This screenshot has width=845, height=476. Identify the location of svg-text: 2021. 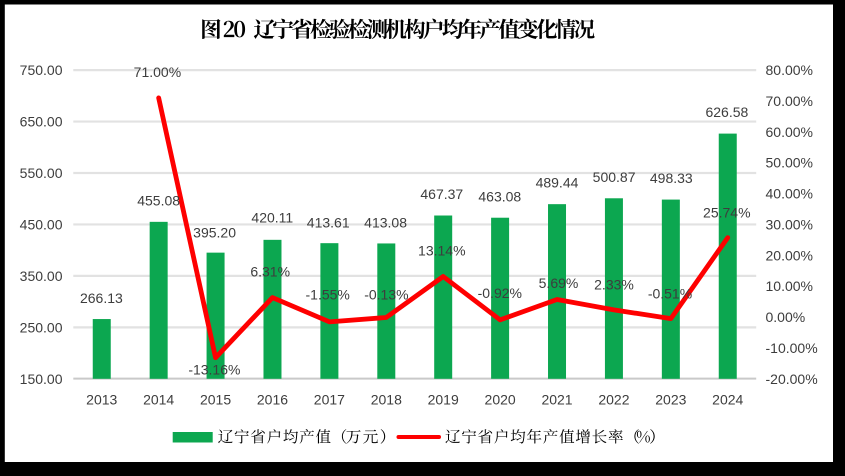
(556, 399).